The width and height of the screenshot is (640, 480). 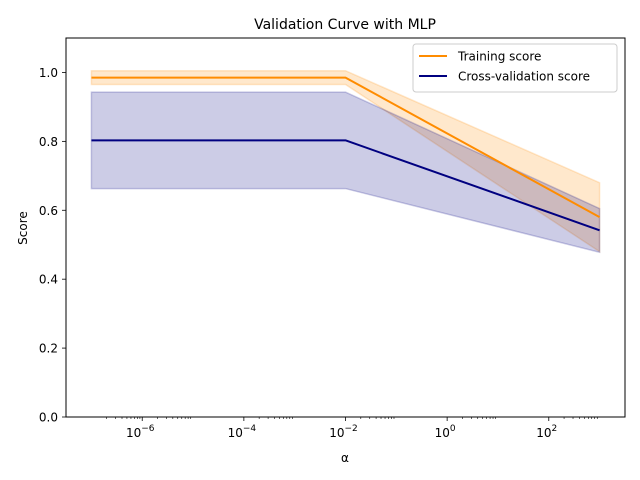 I want to click on x-tick-label: 10⁻⁴, so click(x=242, y=432).